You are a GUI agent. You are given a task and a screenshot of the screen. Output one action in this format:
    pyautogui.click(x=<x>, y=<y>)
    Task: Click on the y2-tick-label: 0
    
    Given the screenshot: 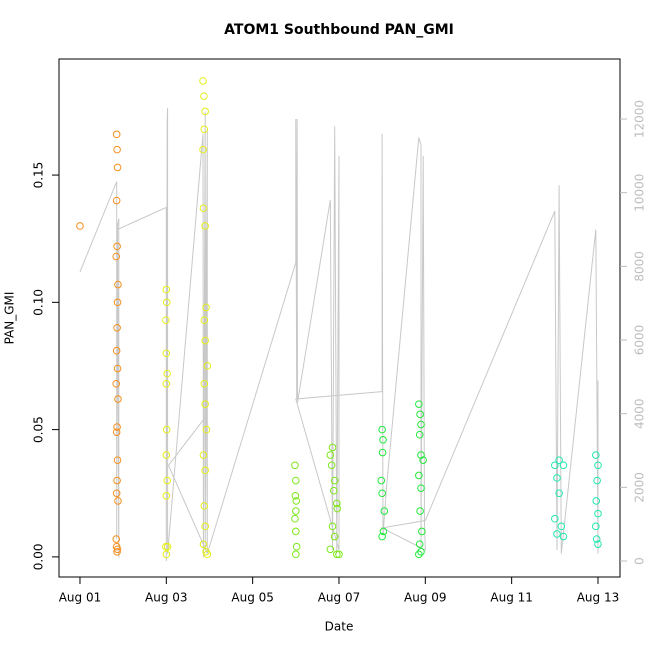 What is the action you would take?
    pyautogui.click(x=640, y=561)
    